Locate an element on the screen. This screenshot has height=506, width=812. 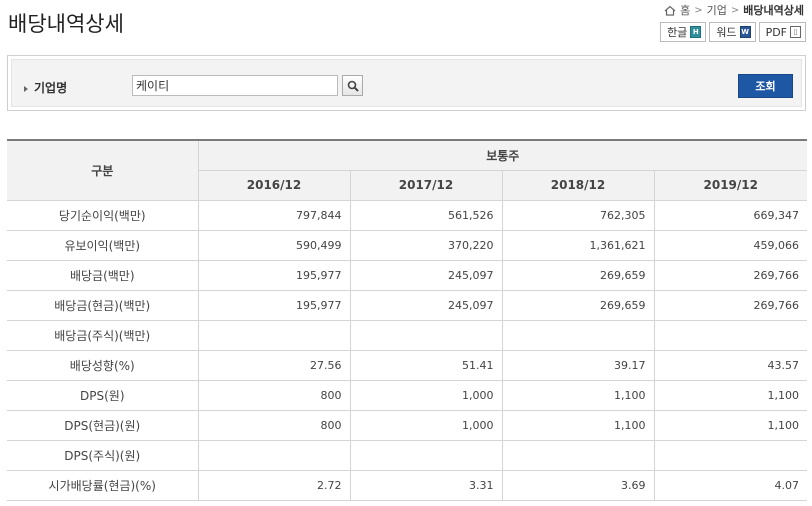
header-category: 구분 is located at coordinates (103, 170).